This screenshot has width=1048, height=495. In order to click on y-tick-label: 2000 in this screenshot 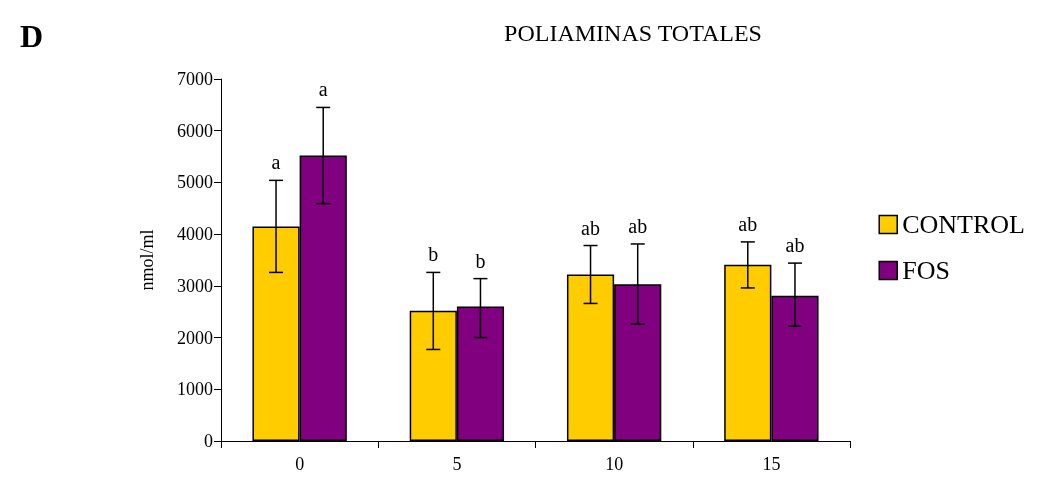, I will do `click(195, 337)`.